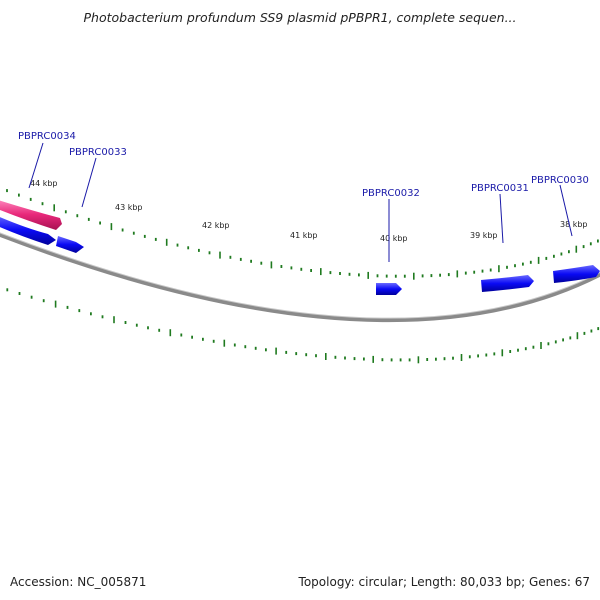  What do you see at coordinates (47, 136) in the screenshot?
I see `gene-label-PBPRC0034: PBPRC0034` at bounding box center [47, 136].